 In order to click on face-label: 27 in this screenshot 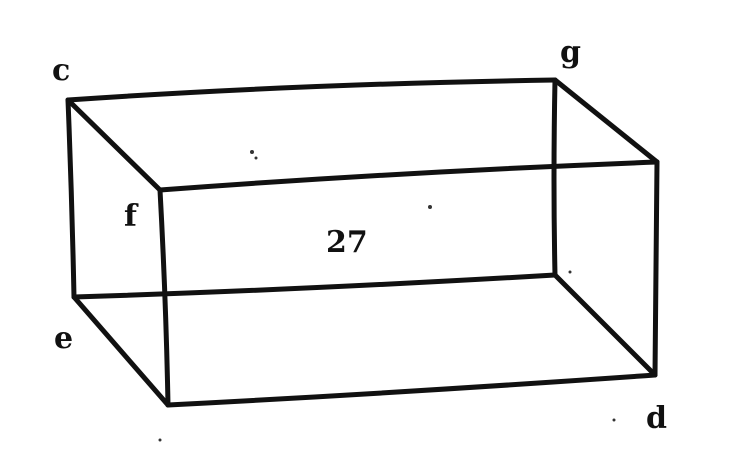, I will do `click(347, 242)`.